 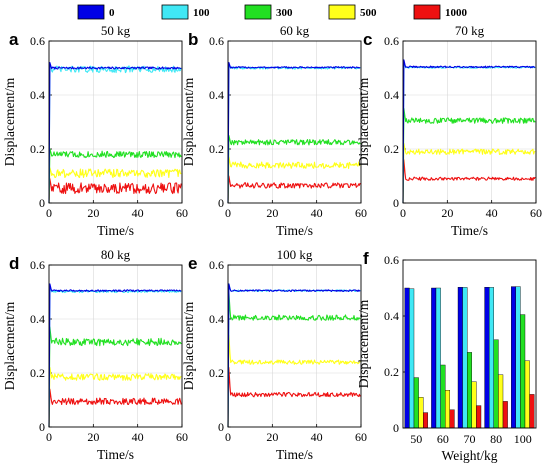 I want to click on x-tick-label: 100, so click(x=523, y=439).